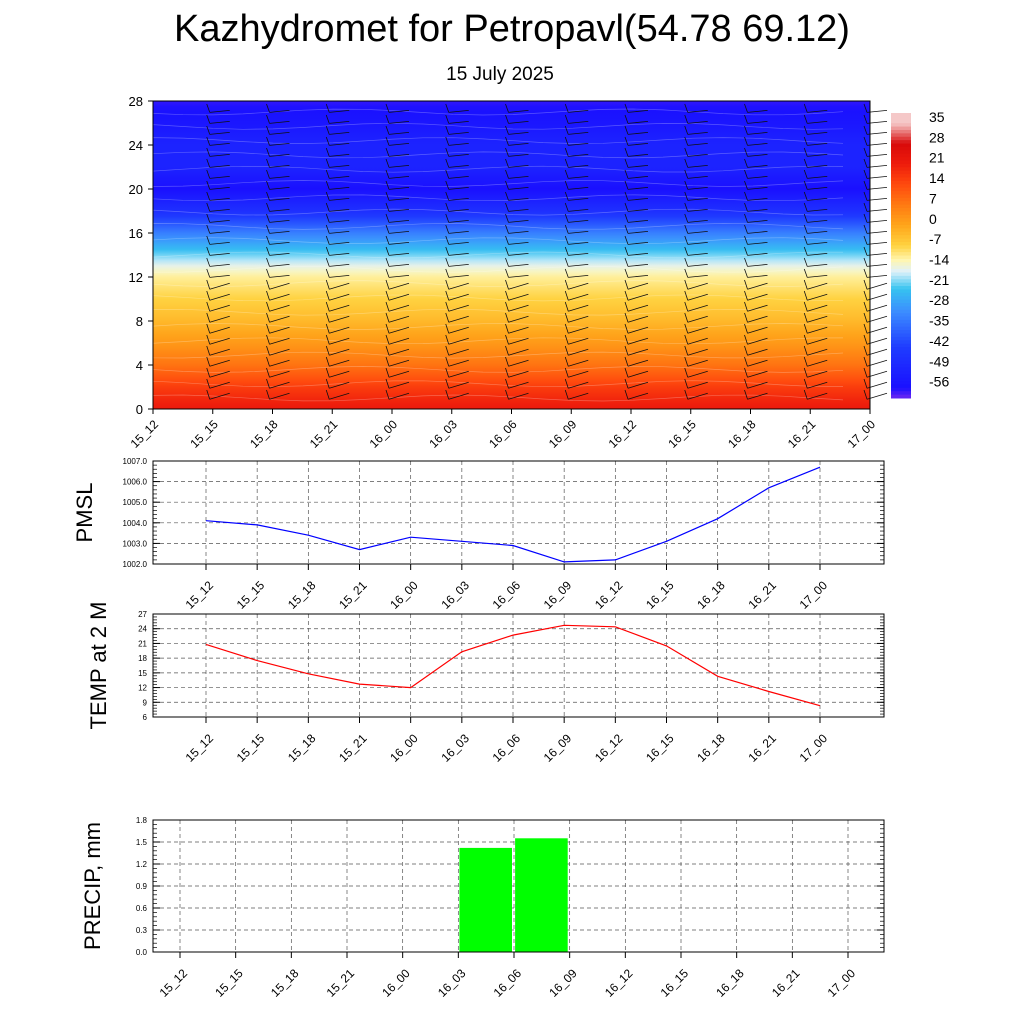 The image size is (1024, 1024). I want to click on x-tick-label: 16_03, so click(452, 983).